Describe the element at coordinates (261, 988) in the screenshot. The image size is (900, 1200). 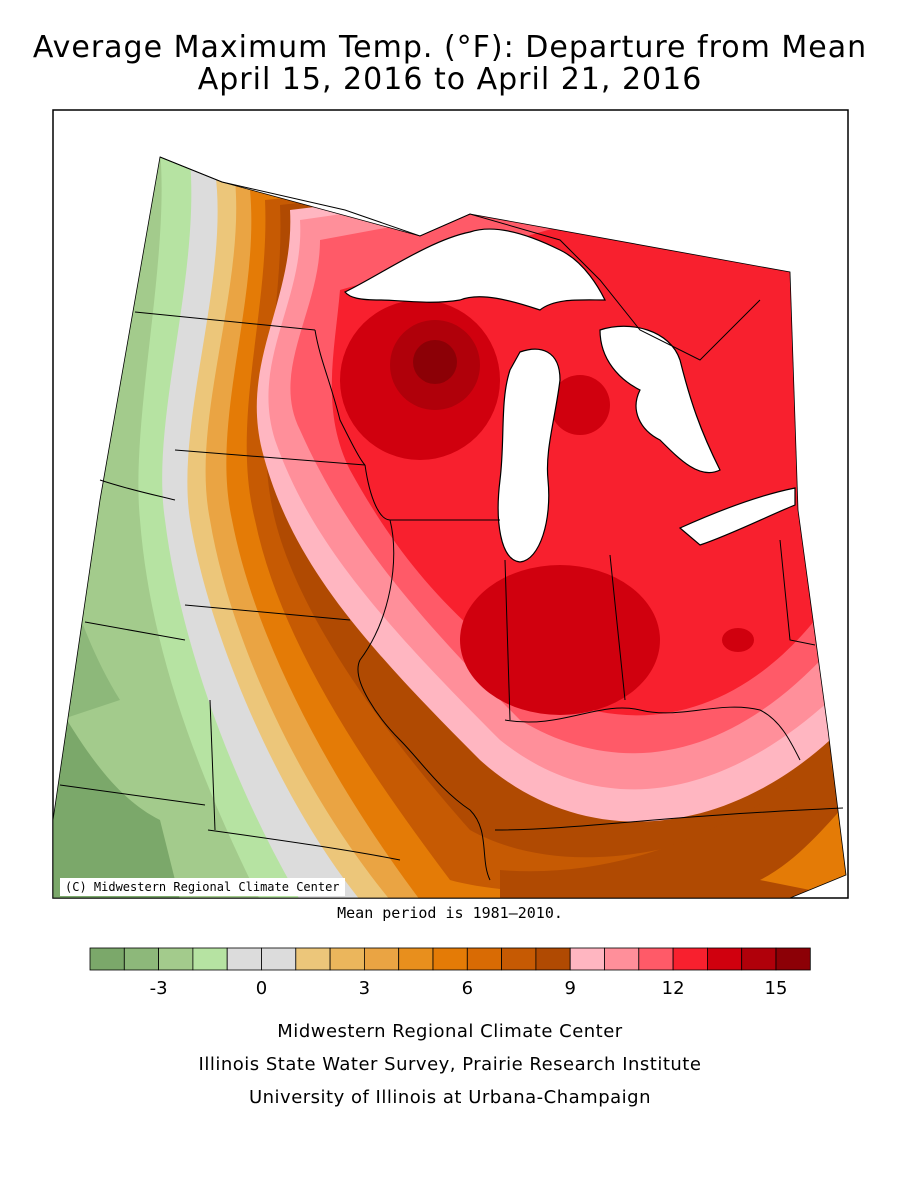
I see `color-scale-tick-label: 0` at that location.